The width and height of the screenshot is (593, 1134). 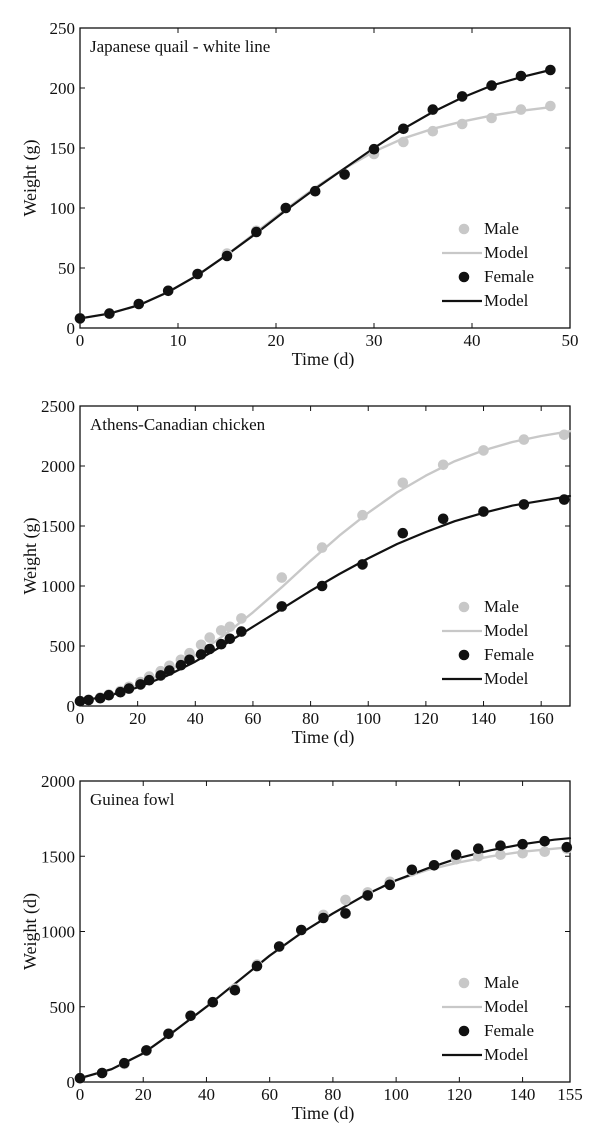 What do you see at coordinates (58, 586) in the screenshot?
I see `y-tick-label: 1000` at bounding box center [58, 586].